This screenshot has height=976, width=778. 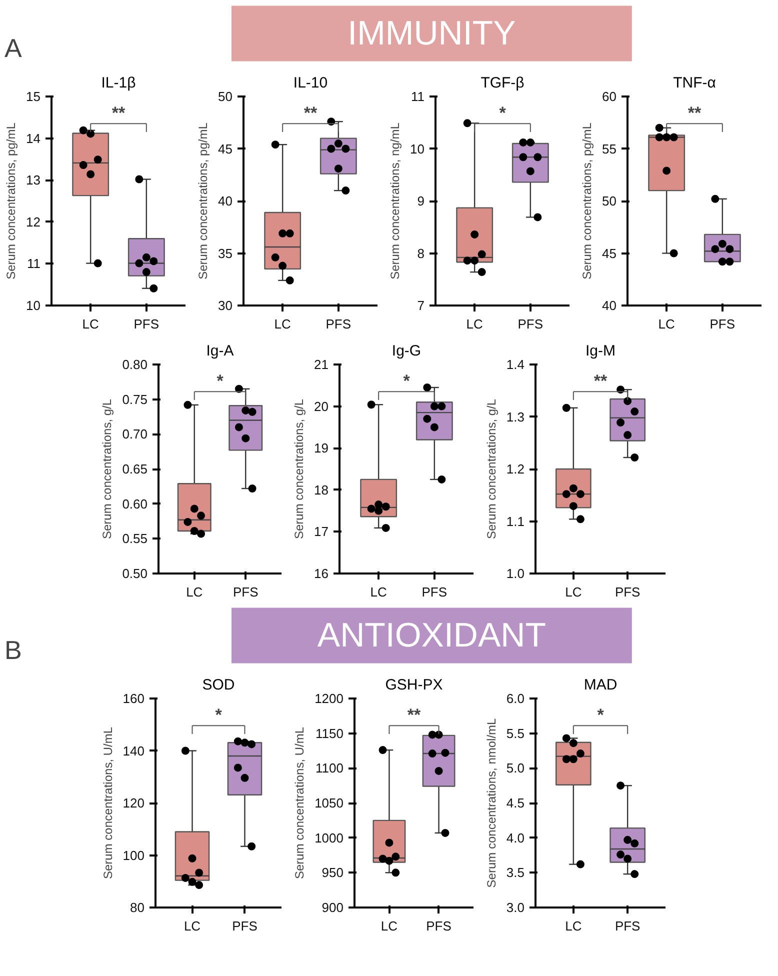 What do you see at coordinates (321, 364) in the screenshot?
I see `y-tick-label: 21` at bounding box center [321, 364].